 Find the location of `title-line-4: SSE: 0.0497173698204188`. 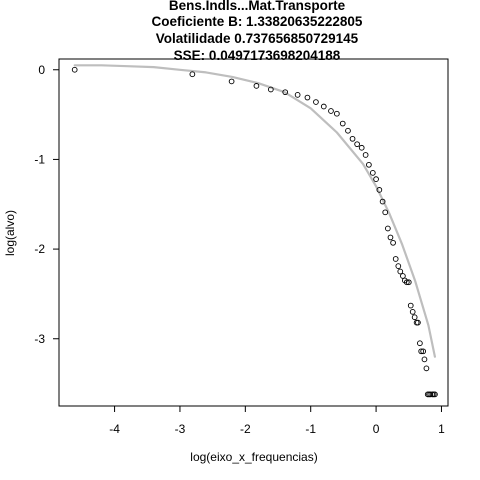

title-line-4: SSE: 0.0497173698204188 is located at coordinates (257, 55).